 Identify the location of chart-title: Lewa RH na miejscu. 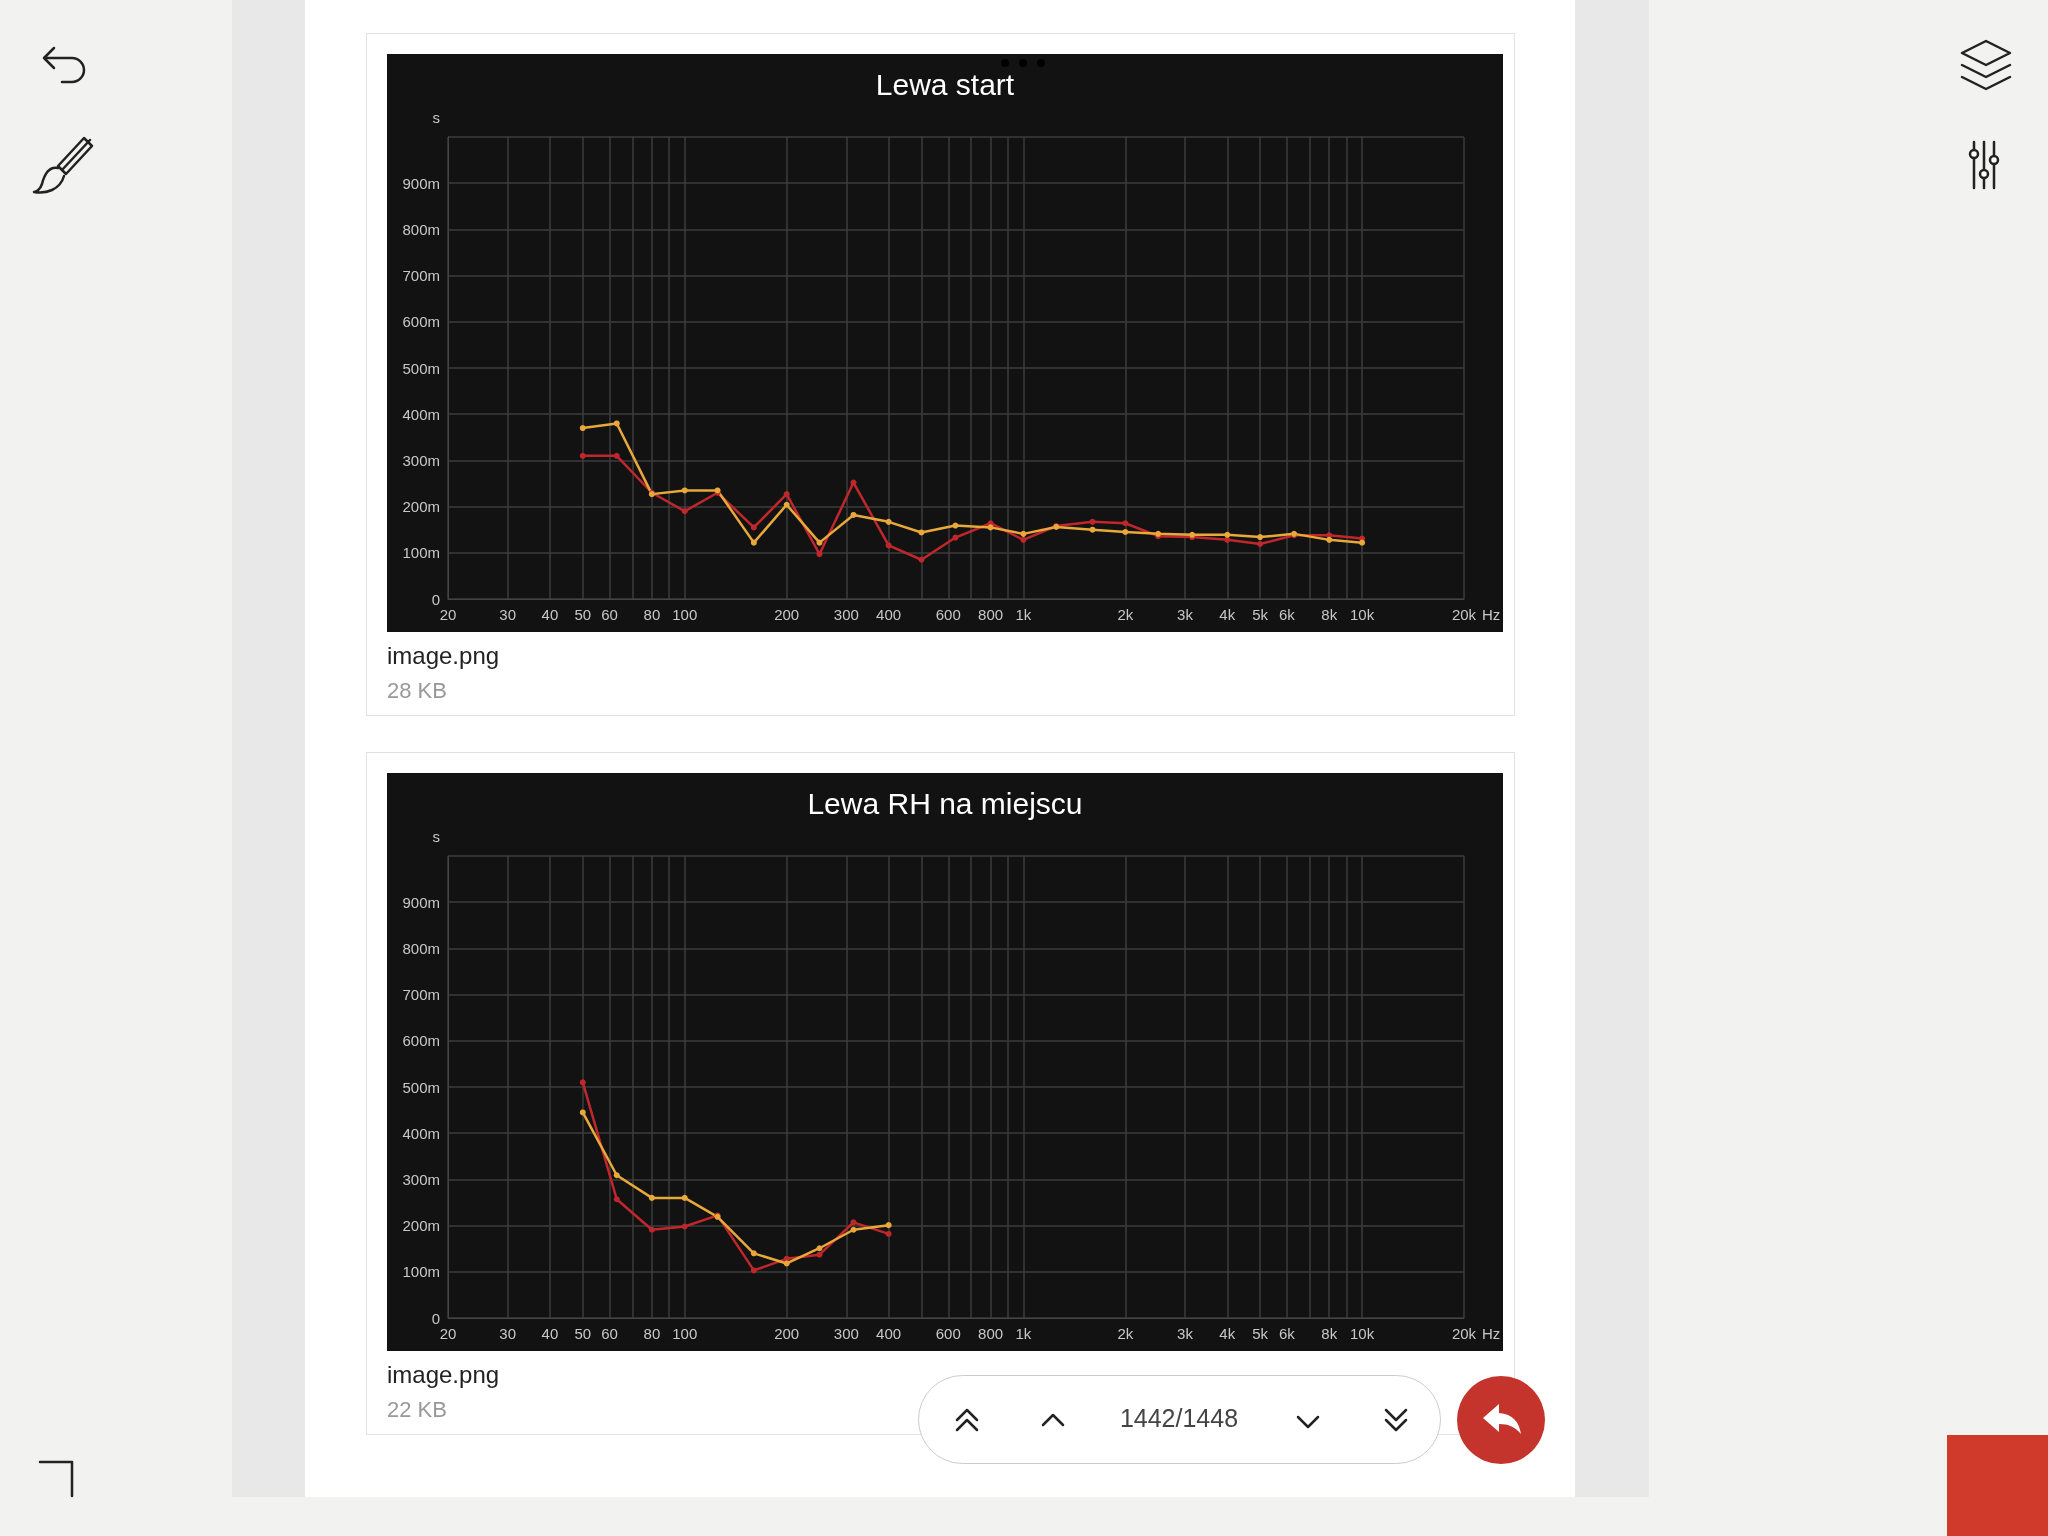
(945, 803).